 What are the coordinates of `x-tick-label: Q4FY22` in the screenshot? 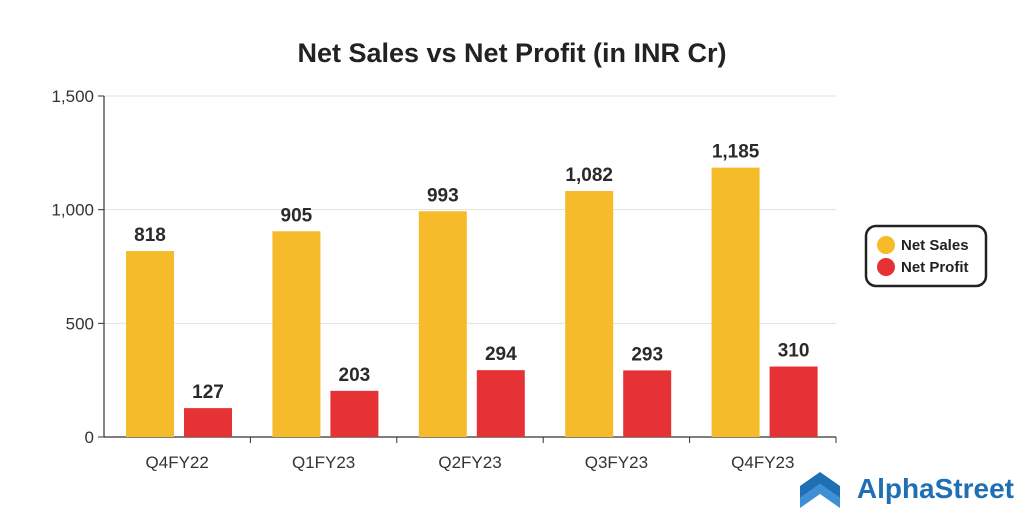 It's located at (177, 462).